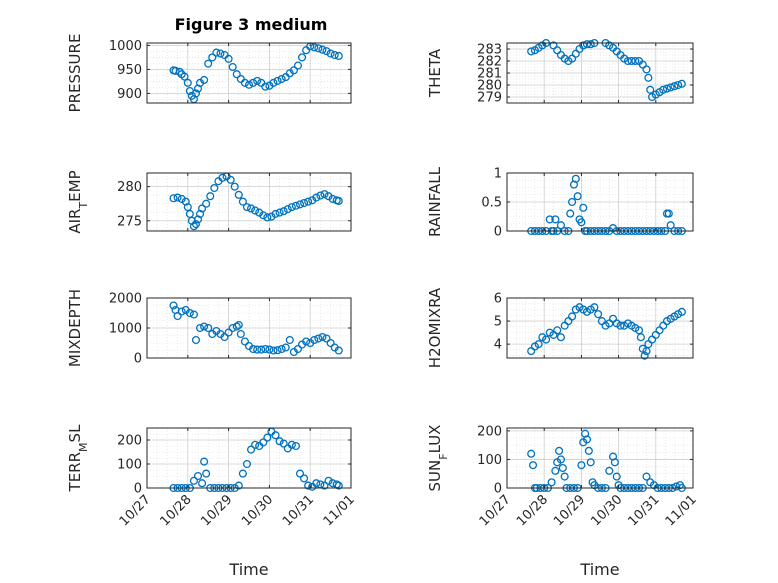 The image size is (778, 583). I want to click on subplot-pressure: 900 950 1000 PRESSURE, so click(209, 73).